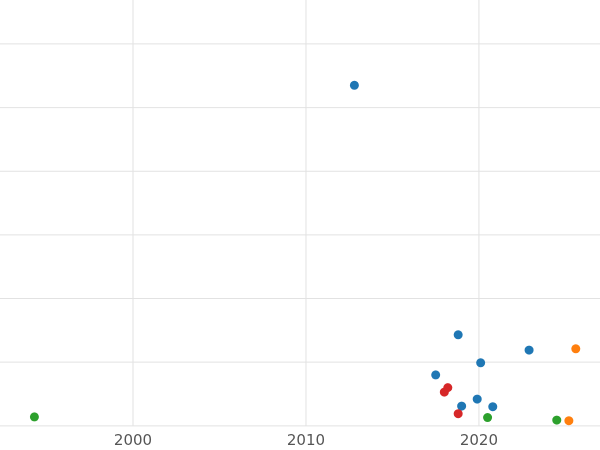 This screenshot has width=600, height=450. Describe the element at coordinates (133, 440) in the screenshot. I see `x-tick-label: 2000` at that location.